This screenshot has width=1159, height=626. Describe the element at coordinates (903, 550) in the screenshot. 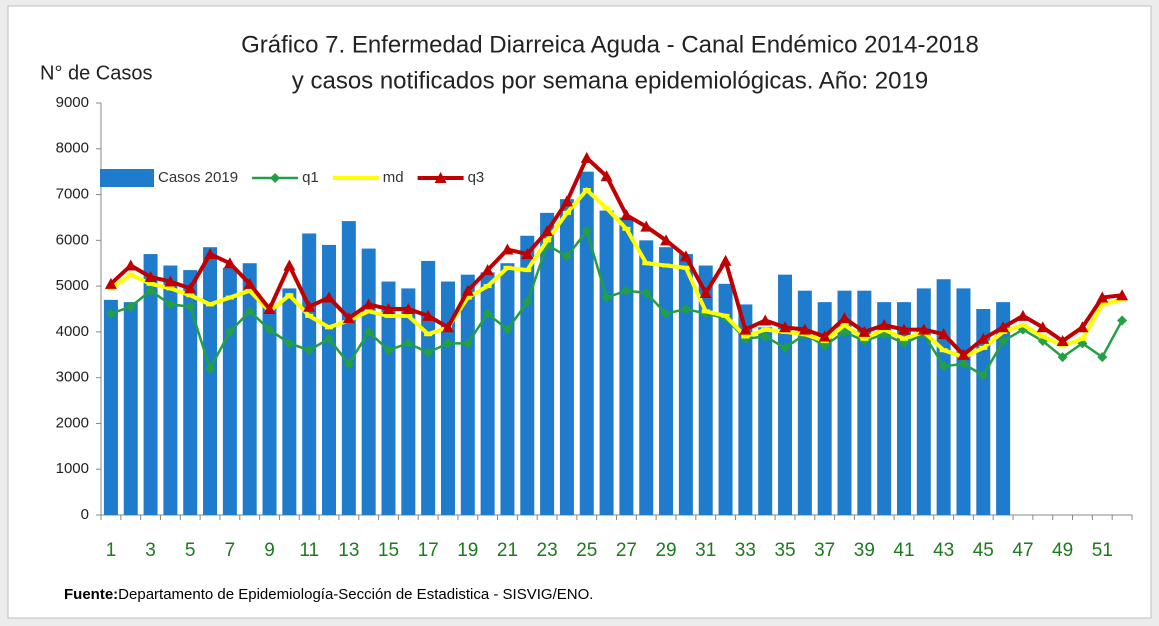

I see `x-tick-label: 41` at that location.